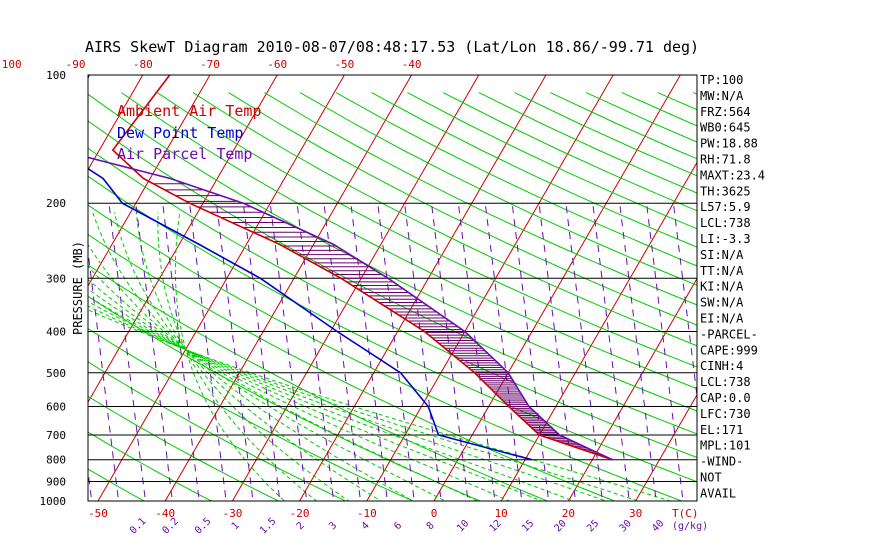 The width and height of the screenshot is (870, 560). I want to click on pressure-tick-label: 700, so click(56, 435).